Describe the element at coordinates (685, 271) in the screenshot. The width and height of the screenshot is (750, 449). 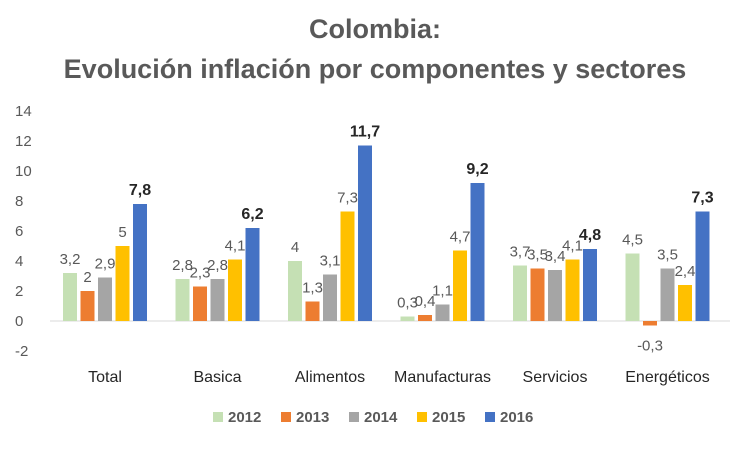
I see `data-label: 2,4` at that location.